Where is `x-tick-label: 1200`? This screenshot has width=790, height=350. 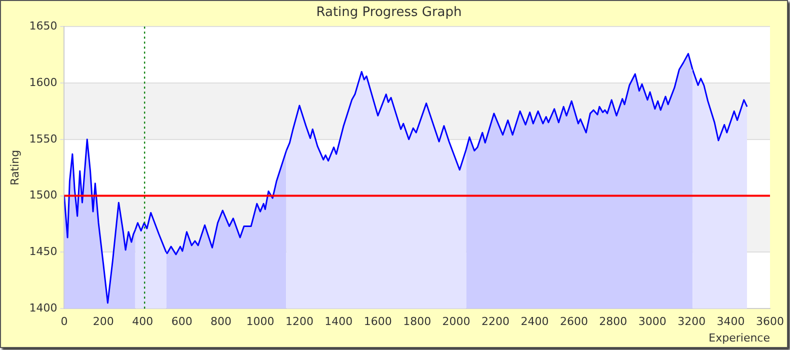
x-tick-label: 1200 is located at coordinates (299, 321).